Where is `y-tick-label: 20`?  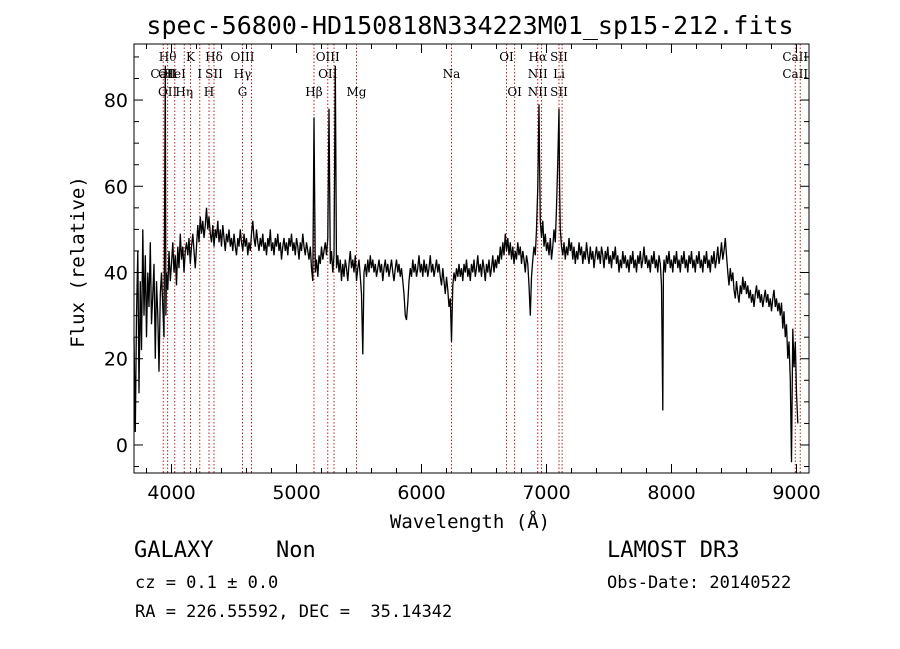
y-tick-label: 20 is located at coordinates (116, 360).